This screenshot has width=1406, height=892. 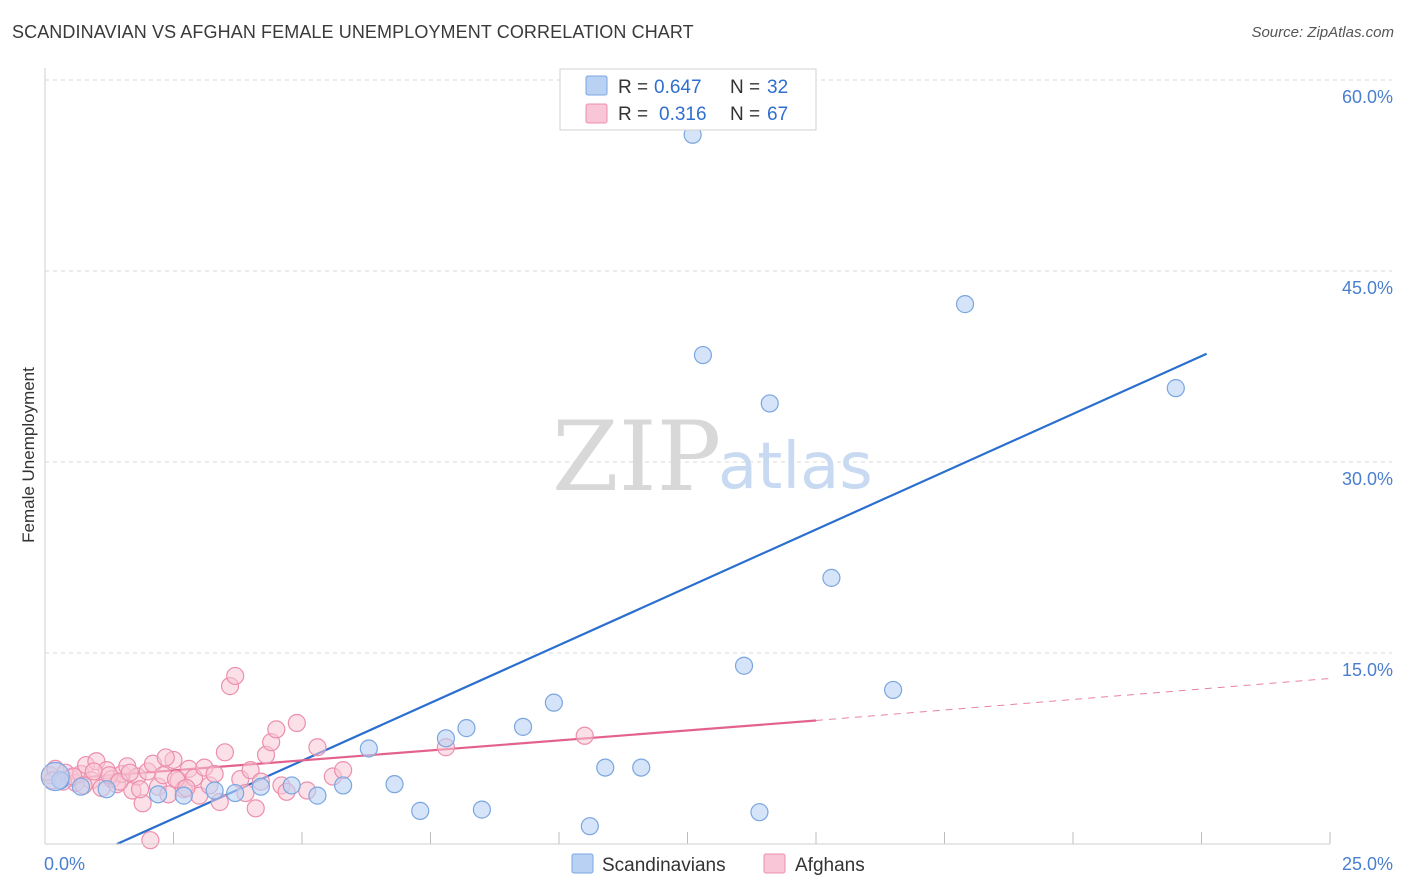 I want to click on y-tick-label-2: 45.0%, so click(x=1367, y=288).